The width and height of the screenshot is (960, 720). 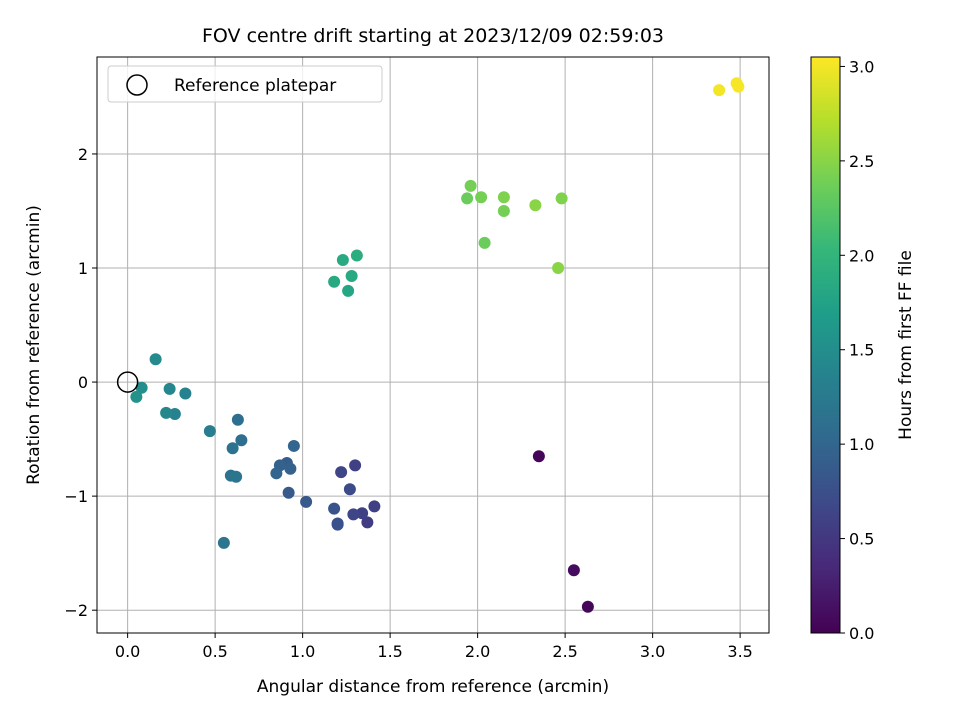 What do you see at coordinates (302, 651) in the screenshot?
I see `x-tick-label: 1.0` at bounding box center [302, 651].